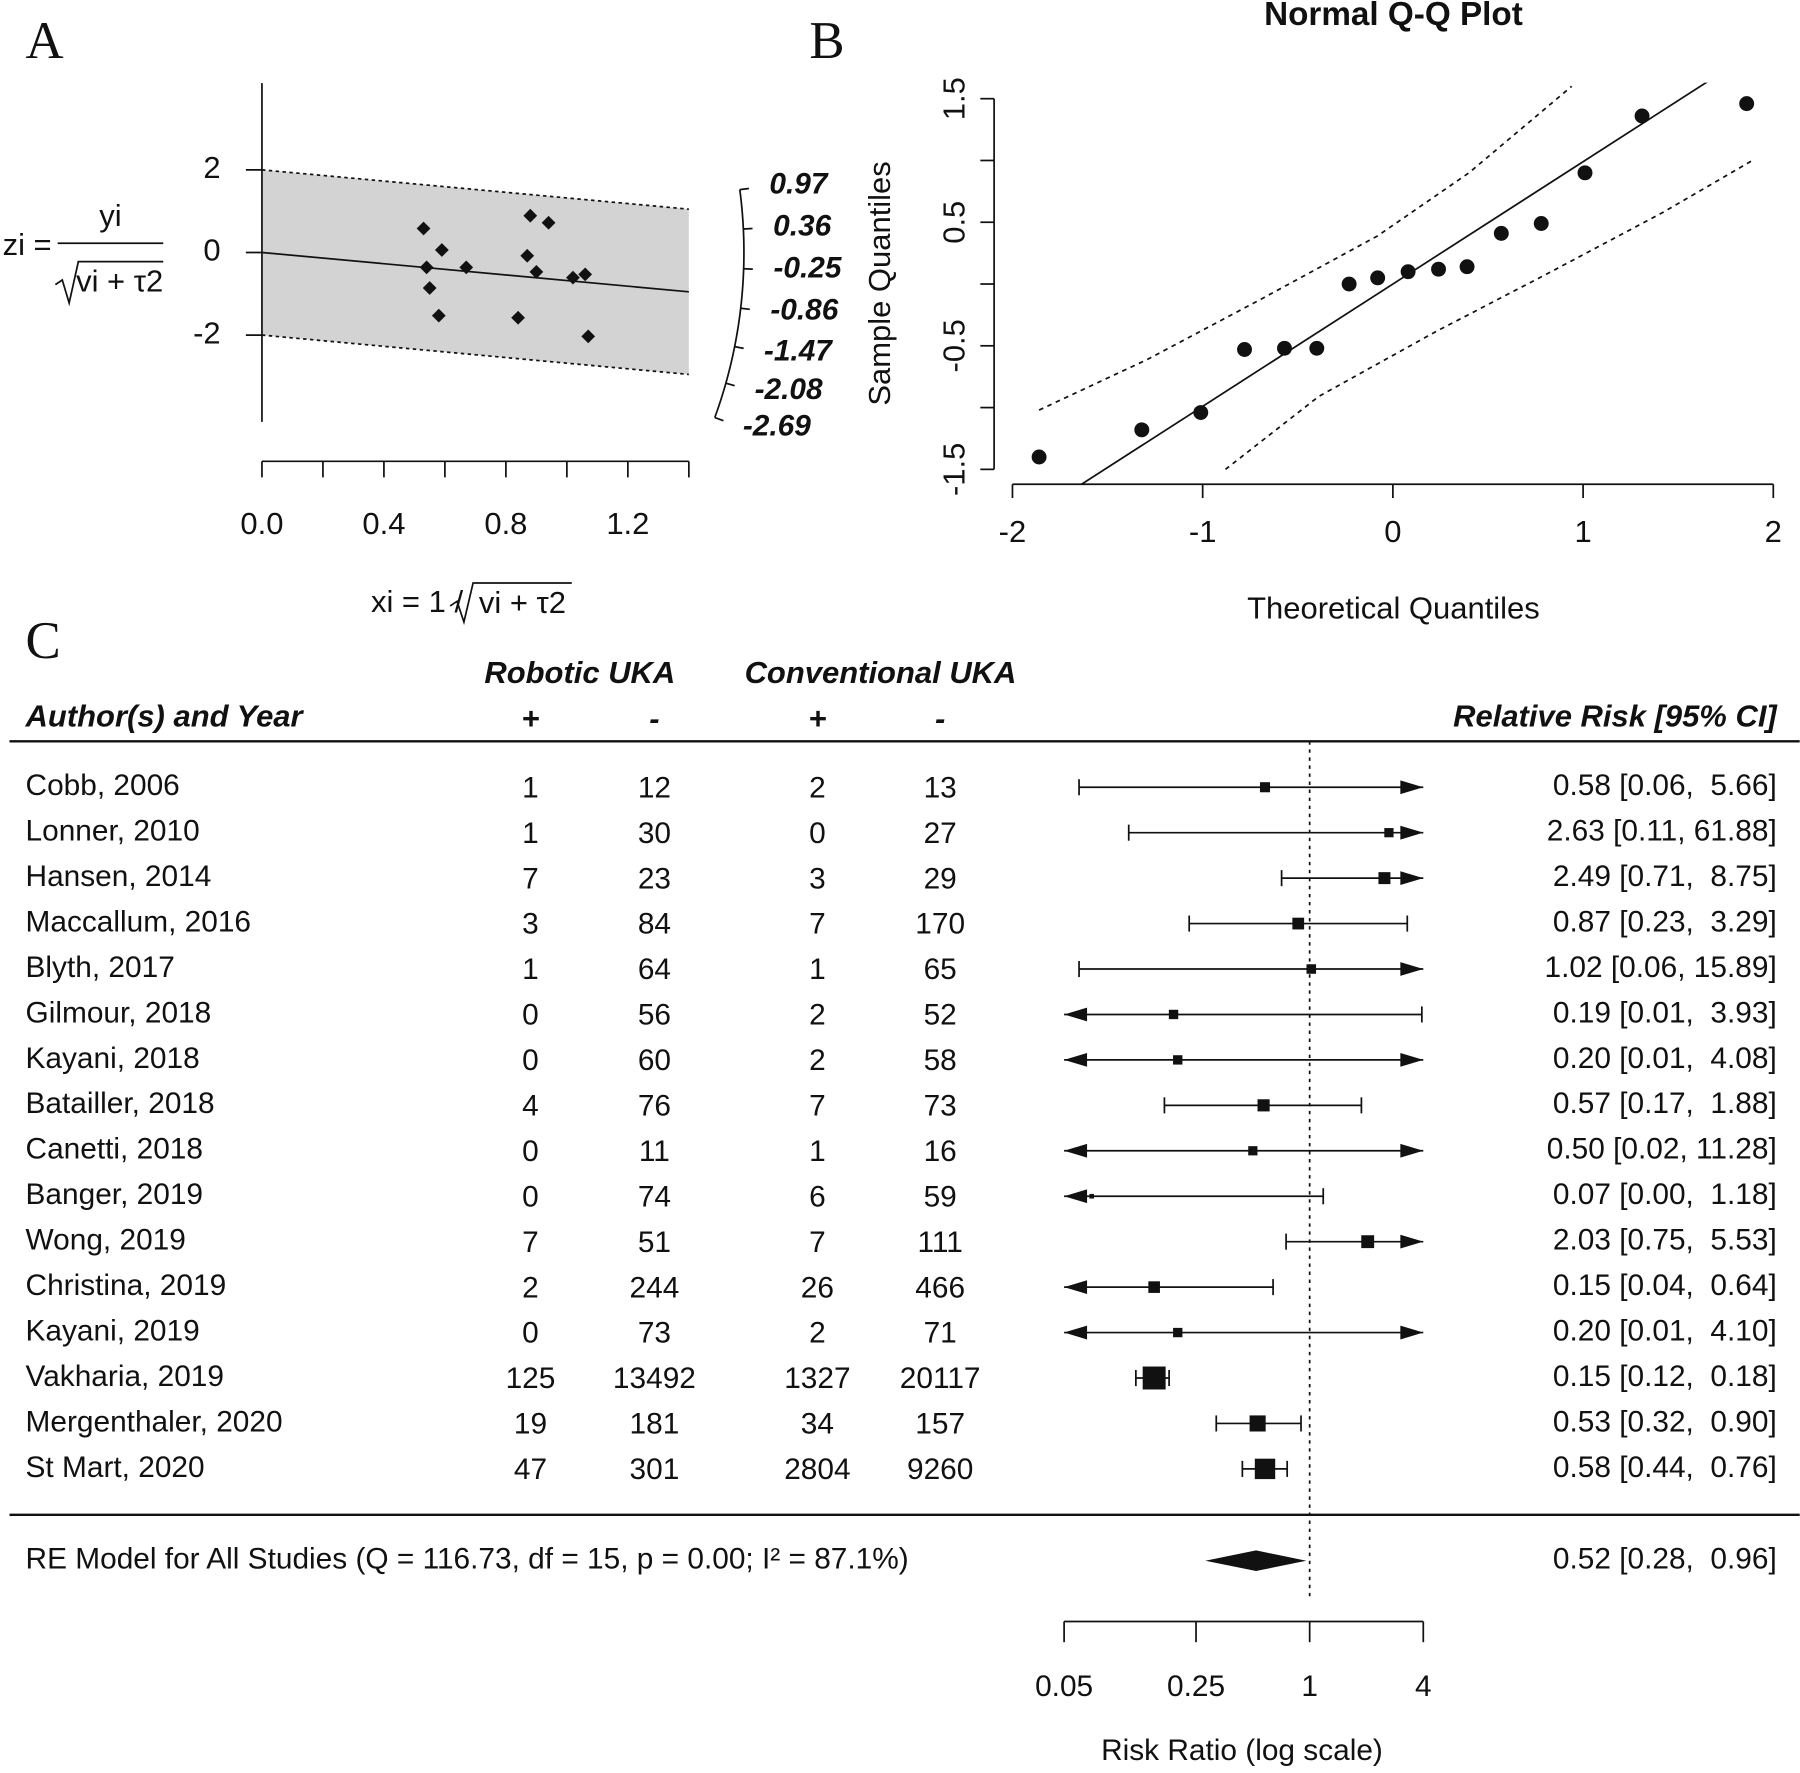 This screenshot has height=1773, width=1800. Describe the element at coordinates (100, 967) in the screenshot. I see `study-label: Blyth, 2017` at that location.